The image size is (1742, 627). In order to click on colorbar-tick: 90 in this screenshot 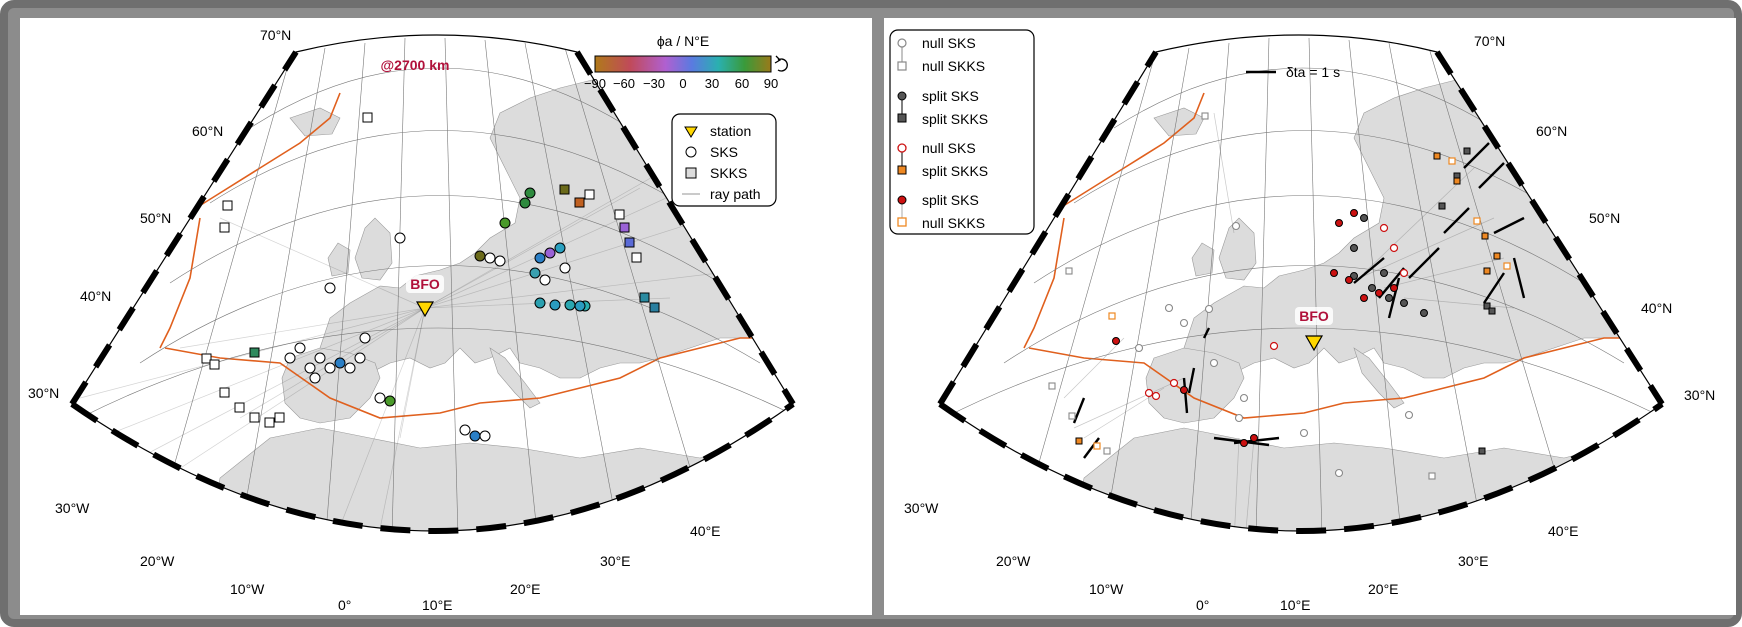, I will do `click(771, 83)`.